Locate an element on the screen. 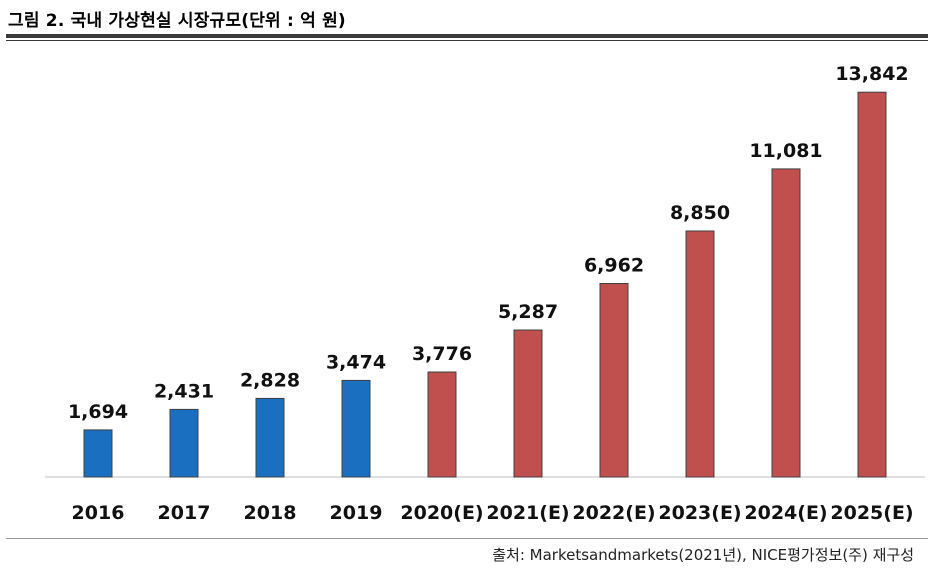  bar-2024(E) is located at coordinates (786, 323).